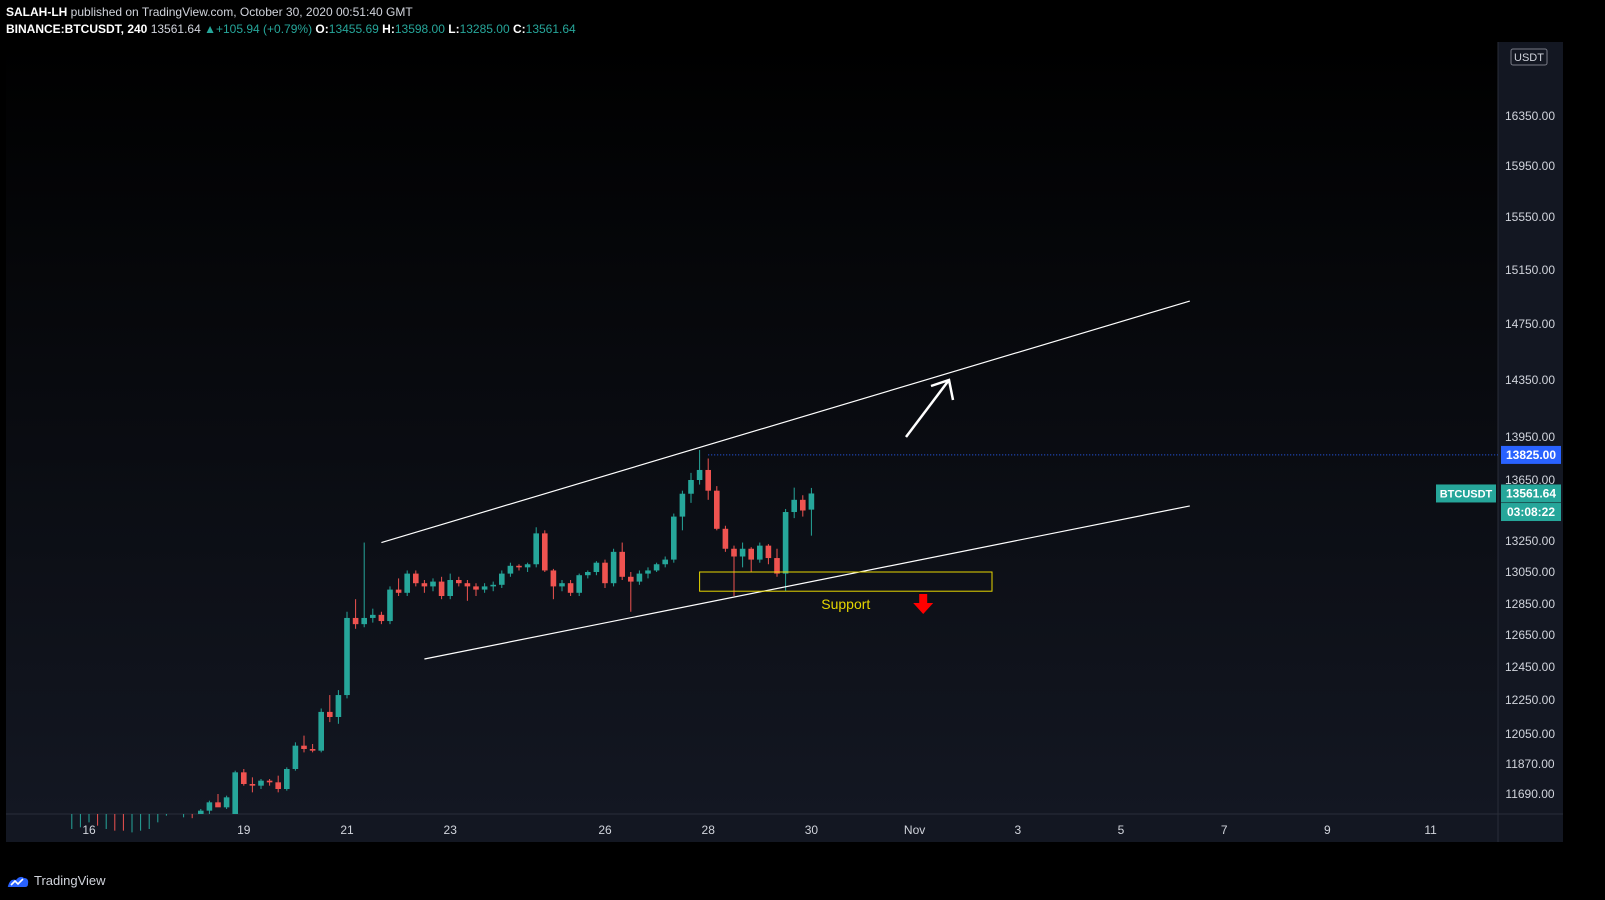  What do you see at coordinates (322, 29) in the screenshot?
I see `open-label: O:` at bounding box center [322, 29].